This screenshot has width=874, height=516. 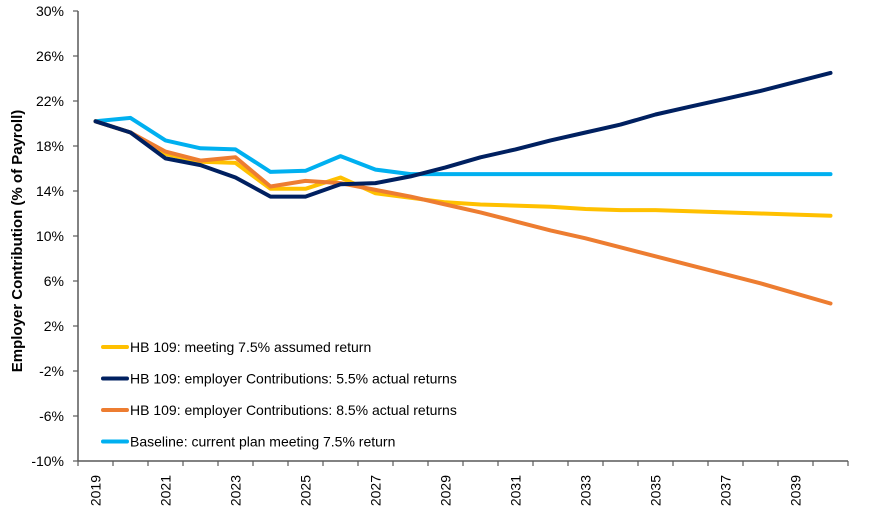 What do you see at coordinates (54, 281) in the screenshot?
I see `y-tick-label: 6%` at bounding box center [54, 281].